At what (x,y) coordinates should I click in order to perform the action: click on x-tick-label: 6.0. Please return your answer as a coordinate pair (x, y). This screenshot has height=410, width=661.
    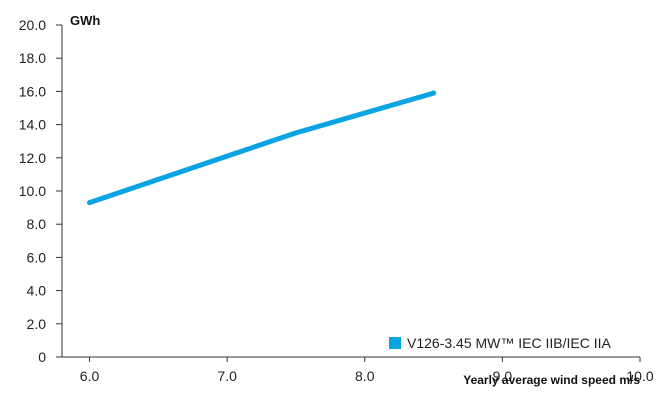
    Looking at the image, I should click on (90, 376).